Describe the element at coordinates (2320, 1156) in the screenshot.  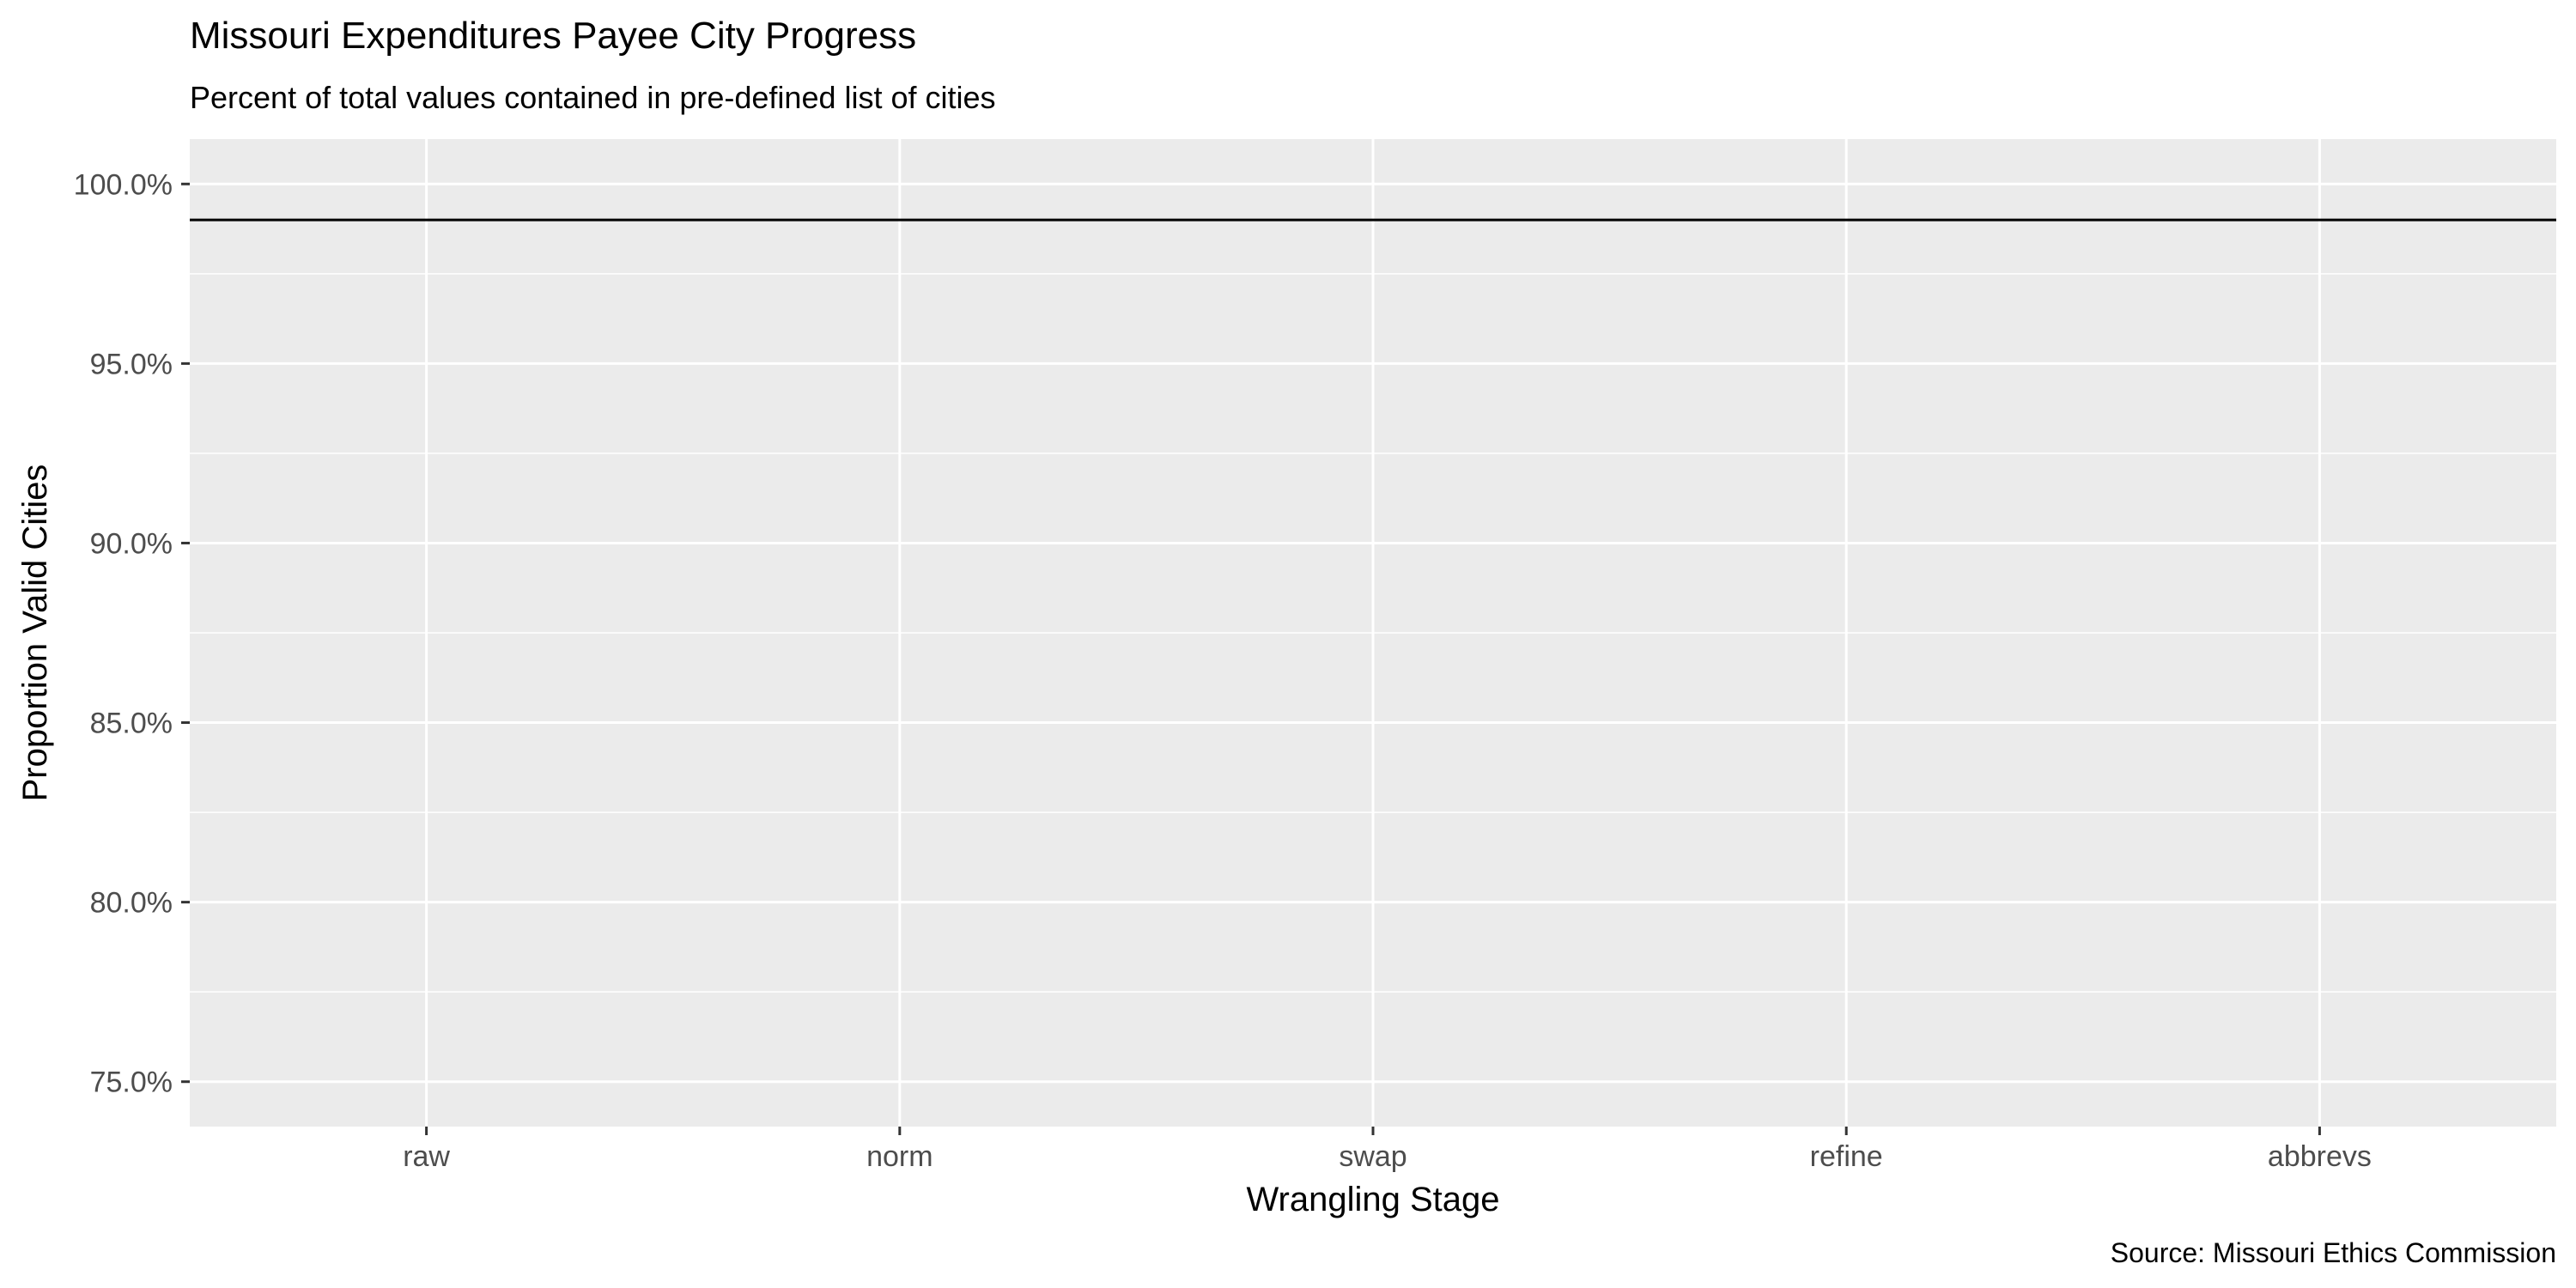
I see `x-tick-label: abbrevs` at that location.